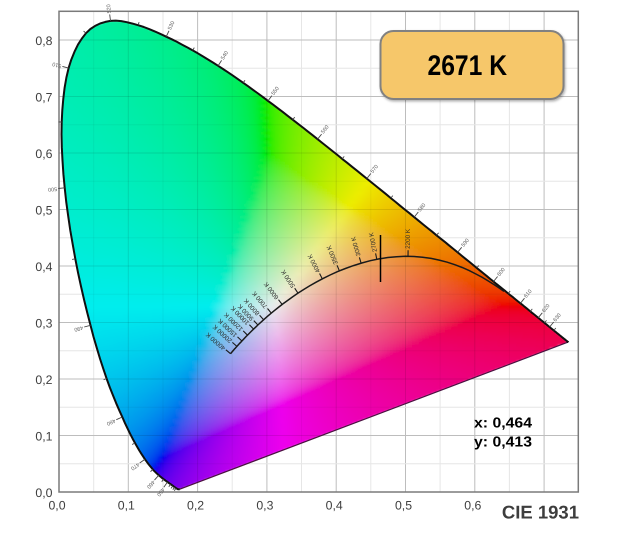  Describe the element at coordinates (78, 328) in the screenshot. I see `svg-text: 490` at that location.